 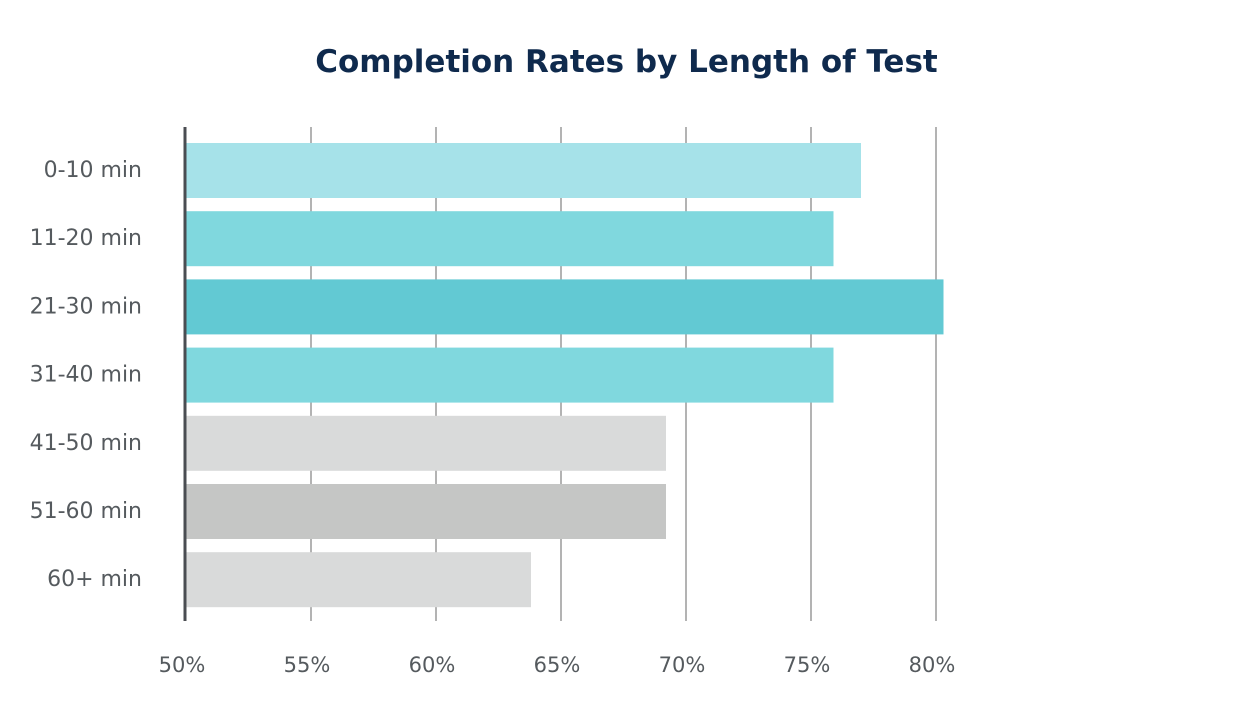 I want to click on bar-51-60-min, so click(x=426, y=511).